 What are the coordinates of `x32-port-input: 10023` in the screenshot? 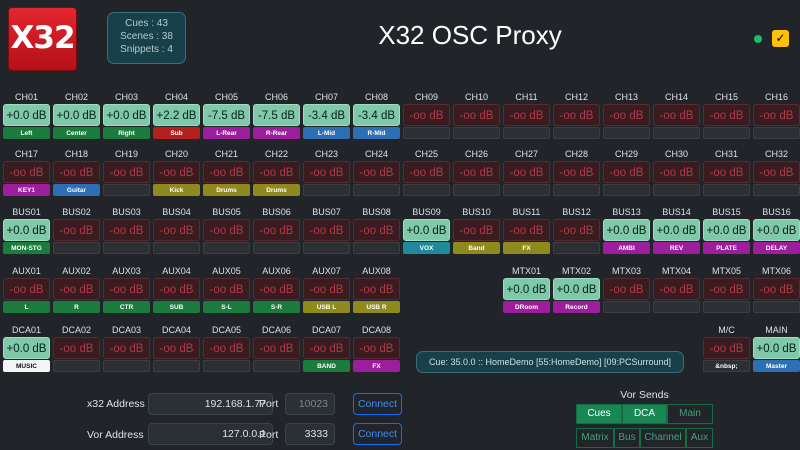 It's located at (310, 404).